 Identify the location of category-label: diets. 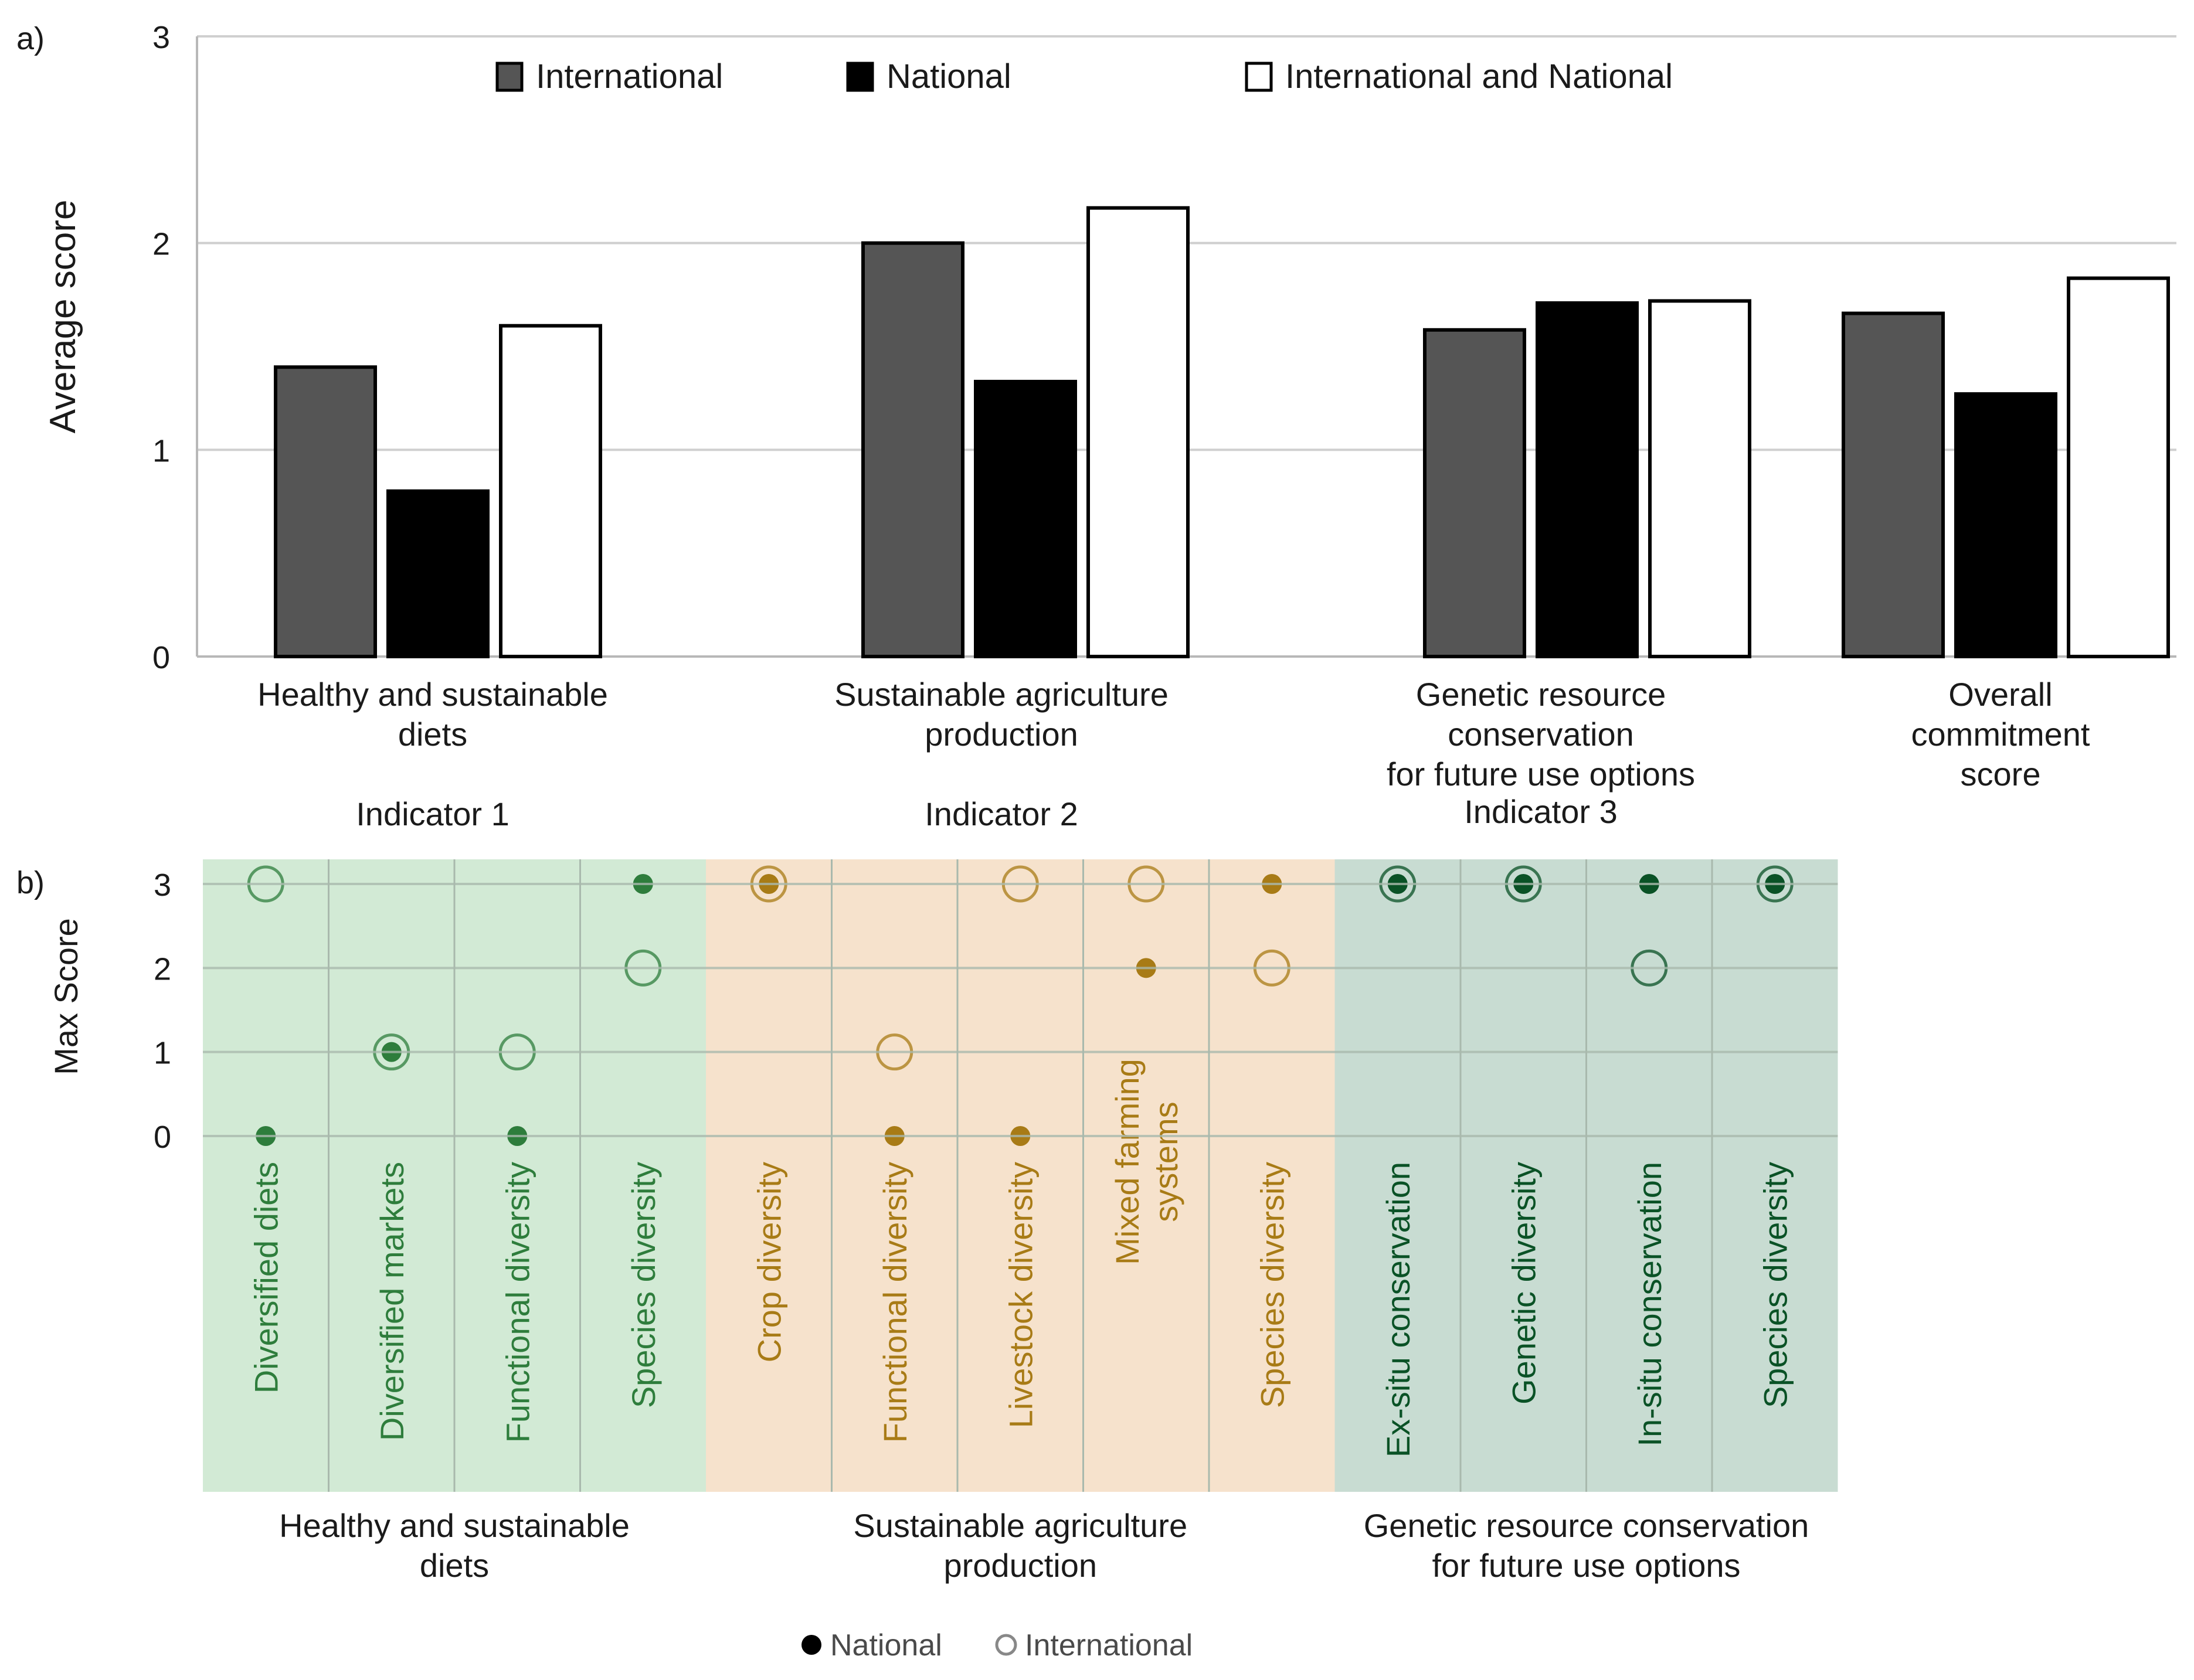
(432, 734).